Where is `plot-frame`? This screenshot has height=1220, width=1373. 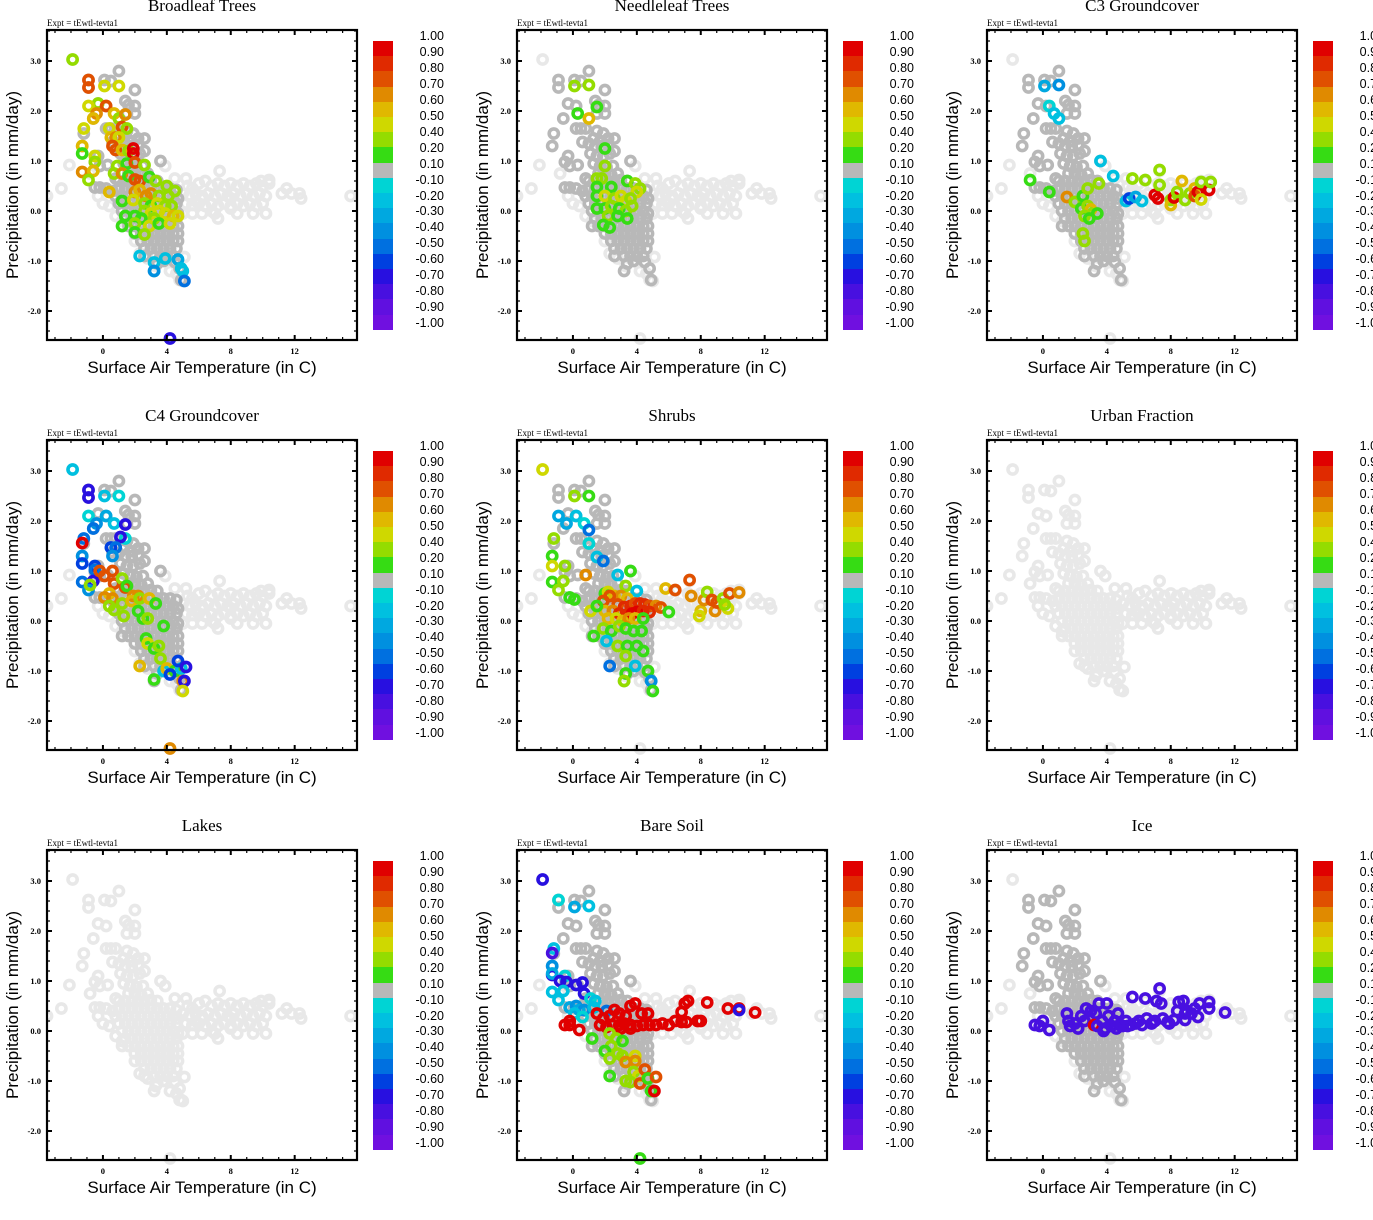
plot-frame is located at coordinates (672, 595).